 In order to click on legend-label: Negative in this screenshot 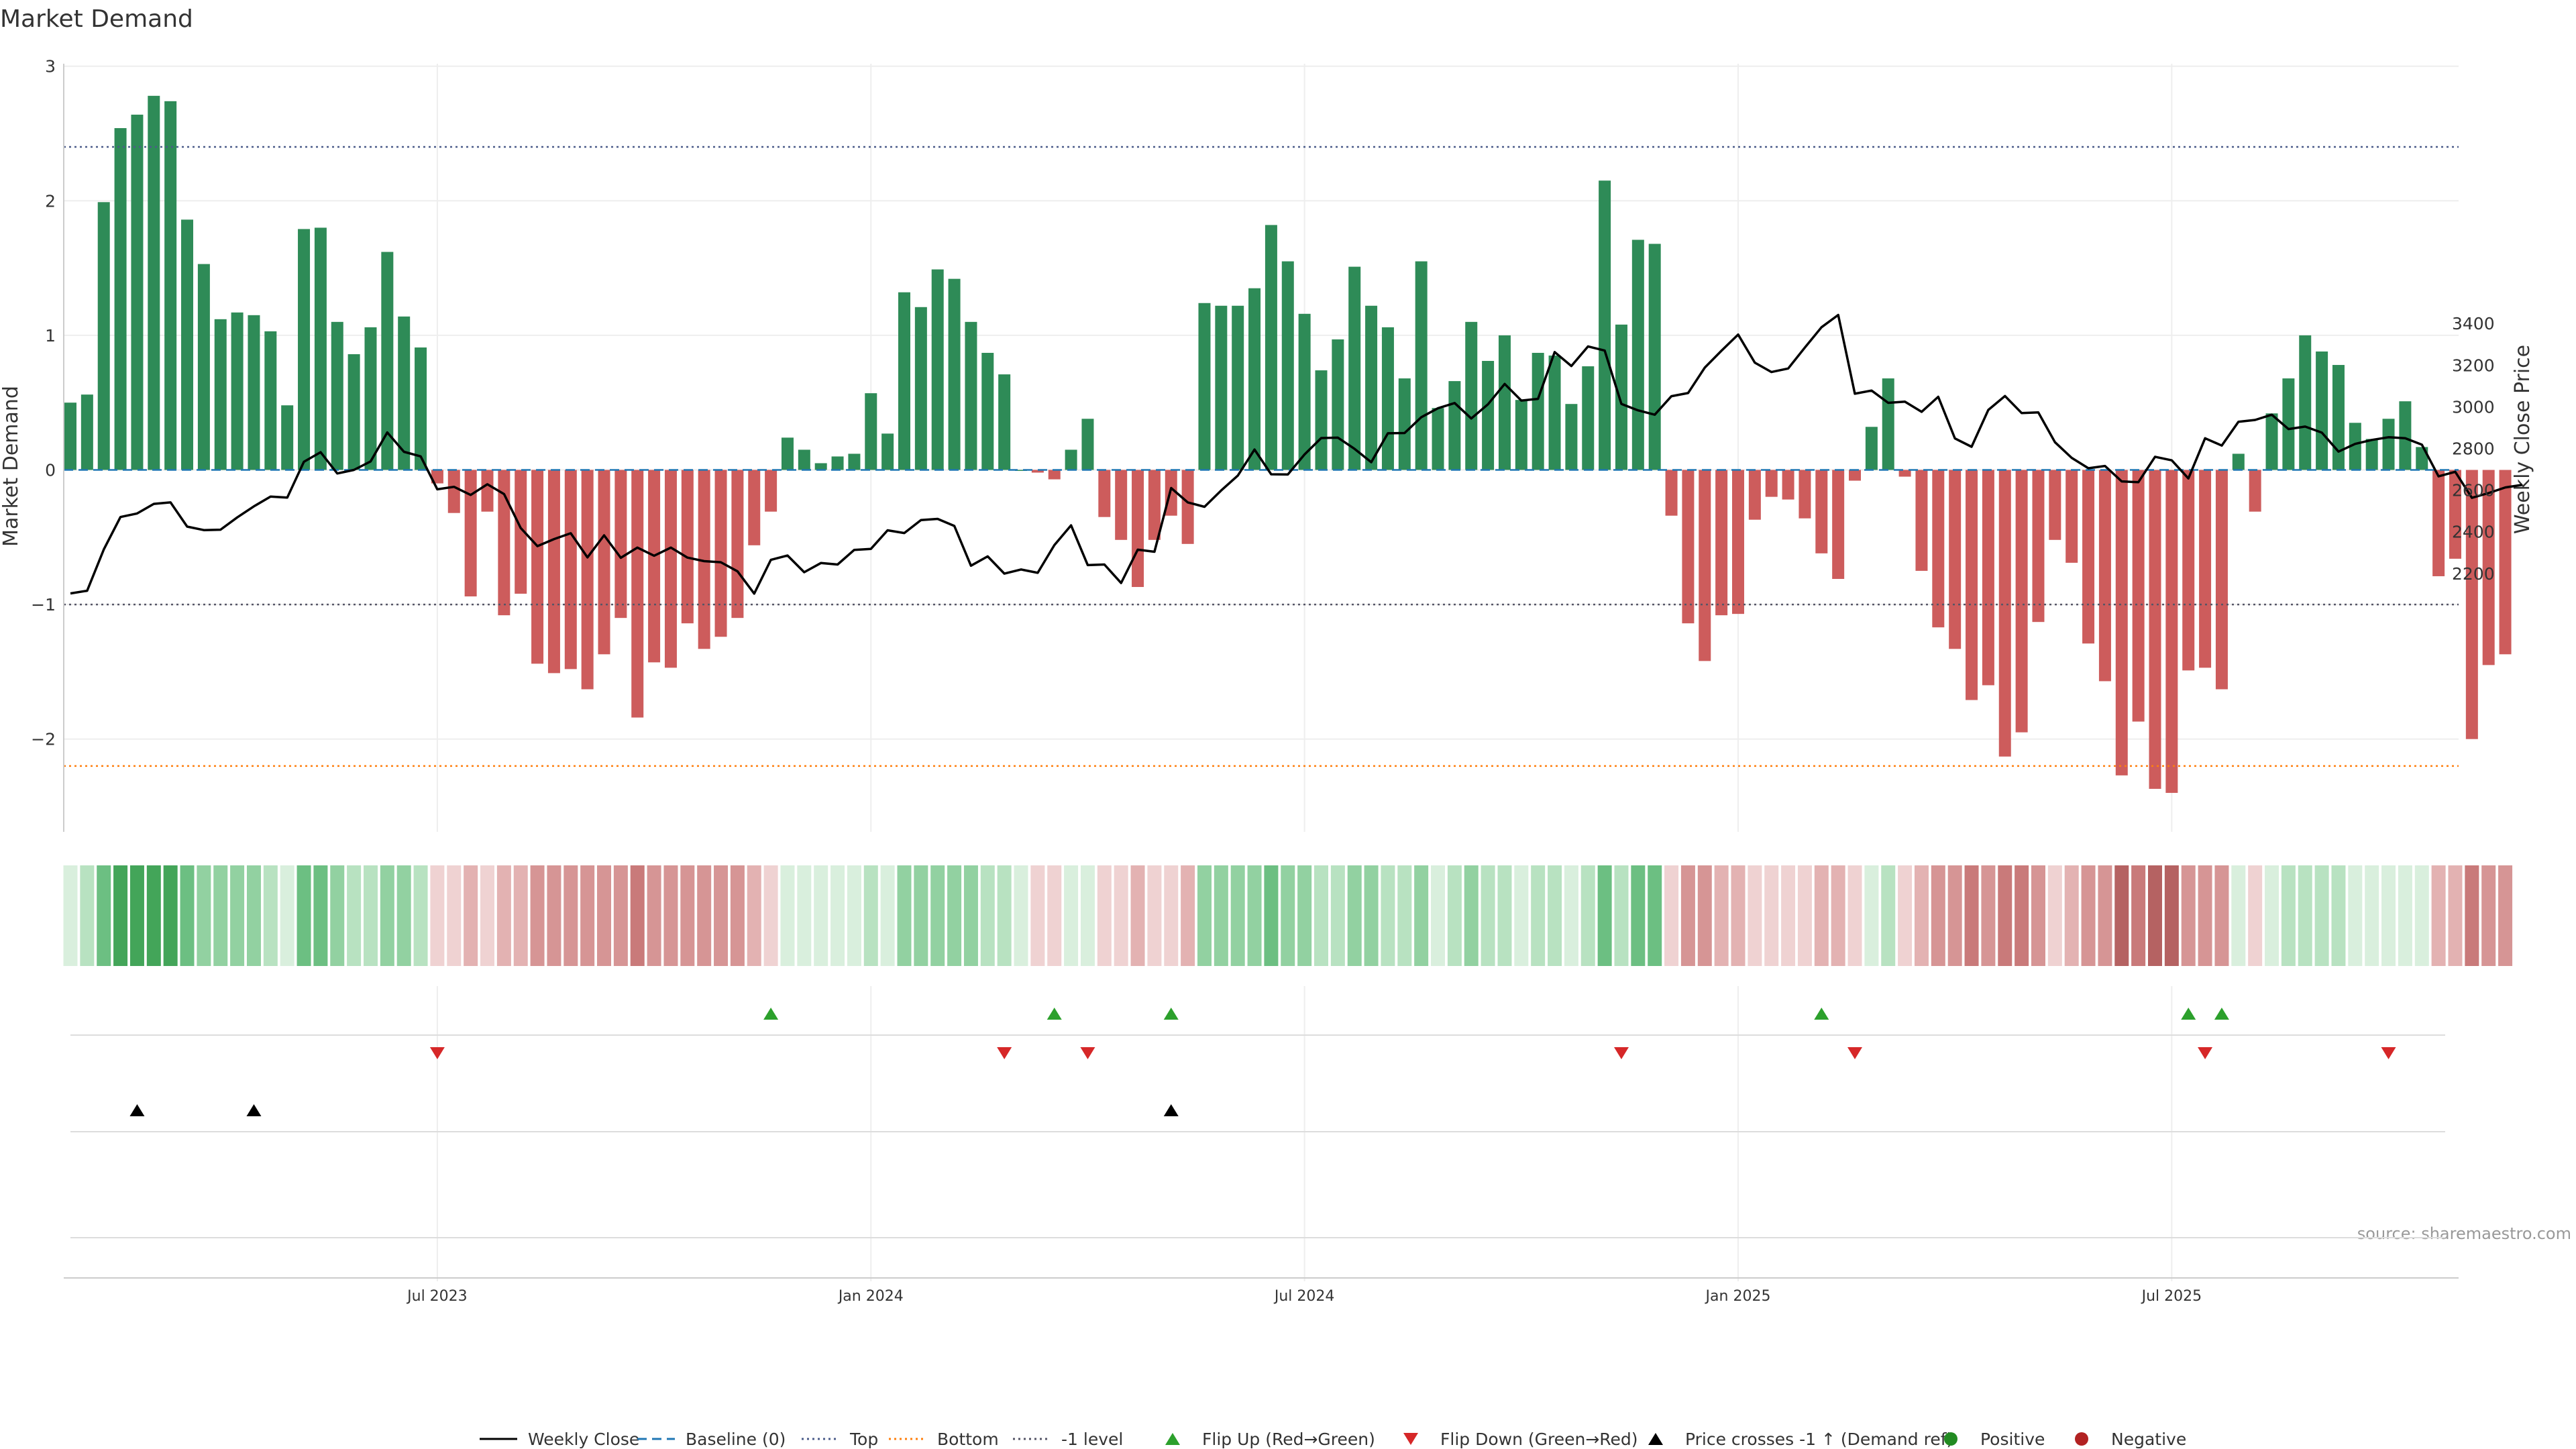, I will do `click(2148, 1439)`.